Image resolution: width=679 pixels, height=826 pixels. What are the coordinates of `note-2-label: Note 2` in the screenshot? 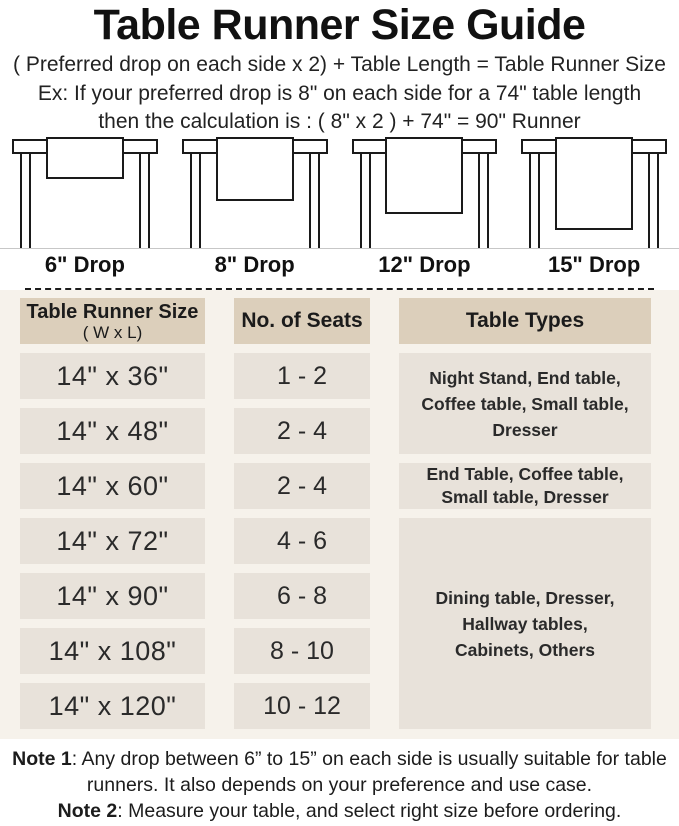 It's located at (87, 811).